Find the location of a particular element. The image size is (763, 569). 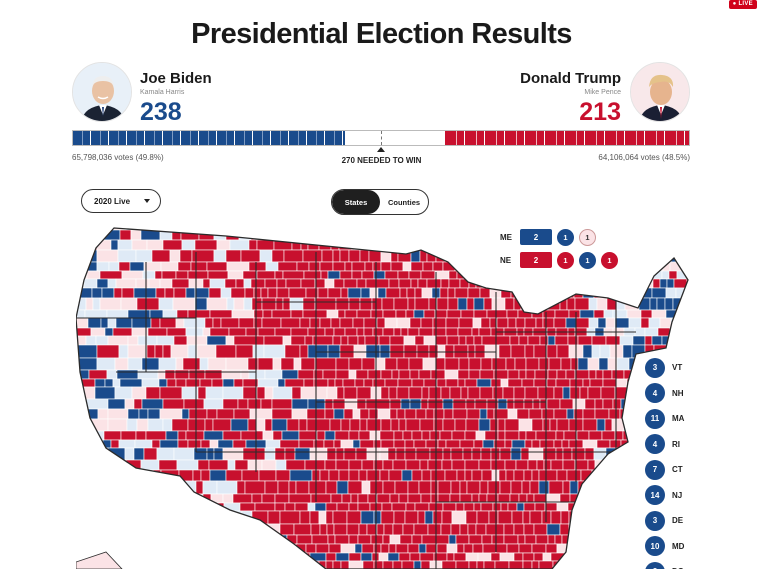

small-state-de: 3 DE is located at coordinates (664, 521).